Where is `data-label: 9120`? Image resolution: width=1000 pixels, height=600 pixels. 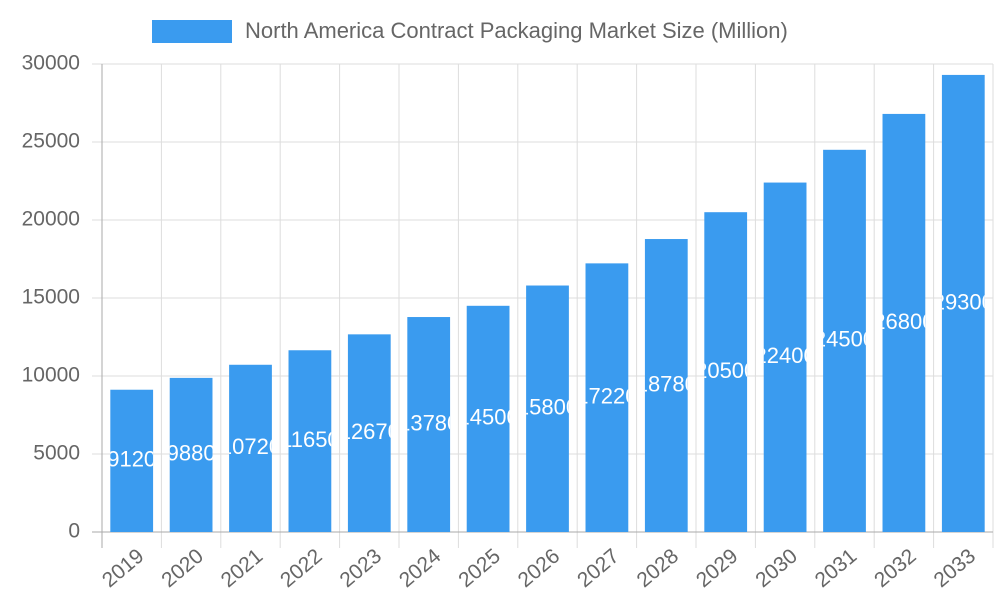 data-label: 9120 is located at coordinates (131, 459).